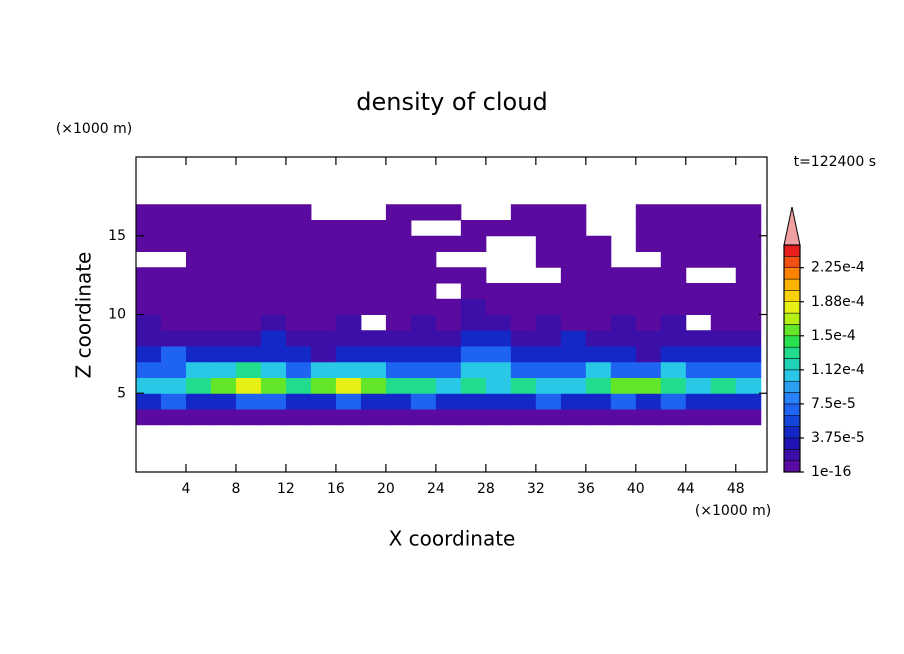  Describe the element at coordinates (452, 539) in the screenshot. I see `x-axis-label: X coordinate` at that location.